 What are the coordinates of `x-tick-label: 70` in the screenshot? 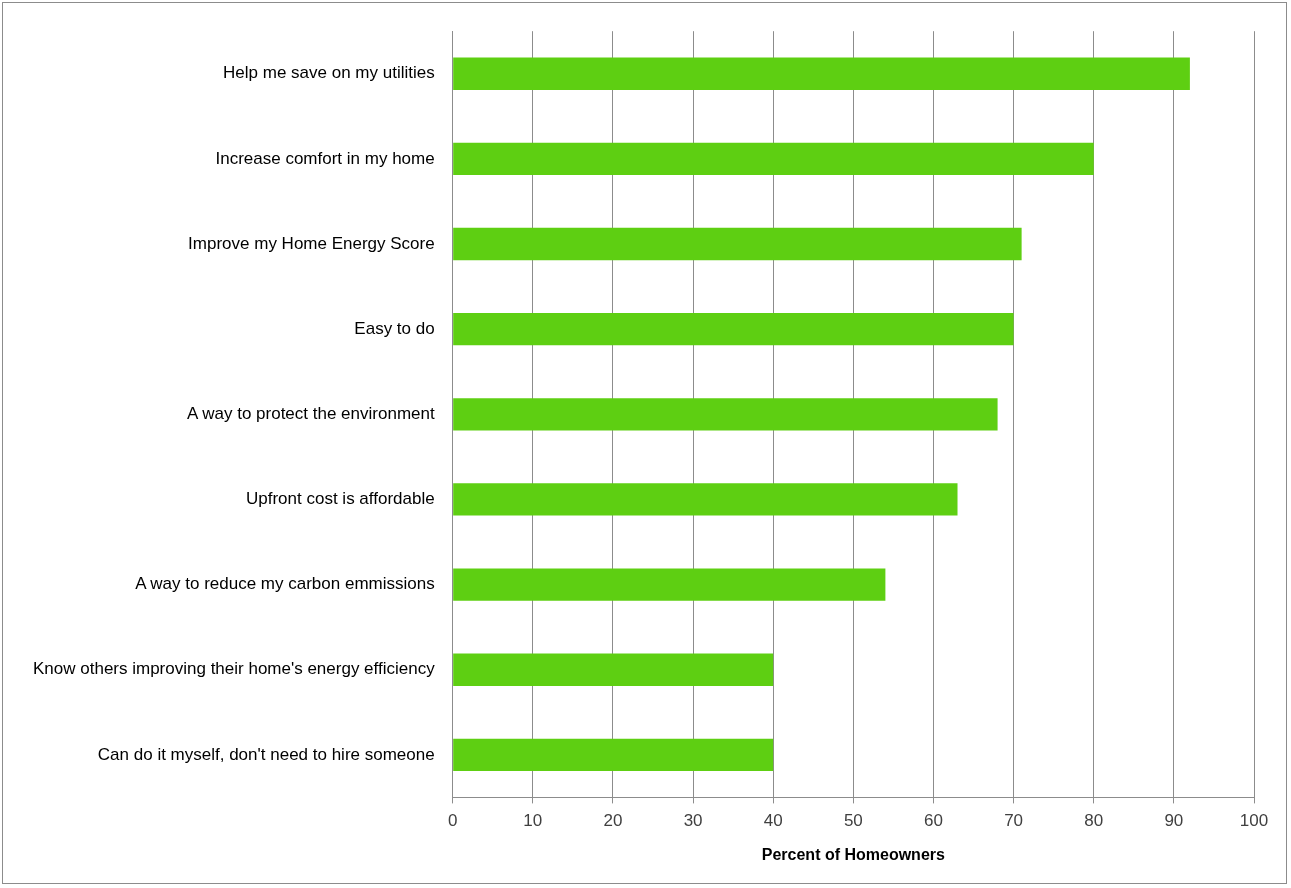 It's located at (1014, 821).